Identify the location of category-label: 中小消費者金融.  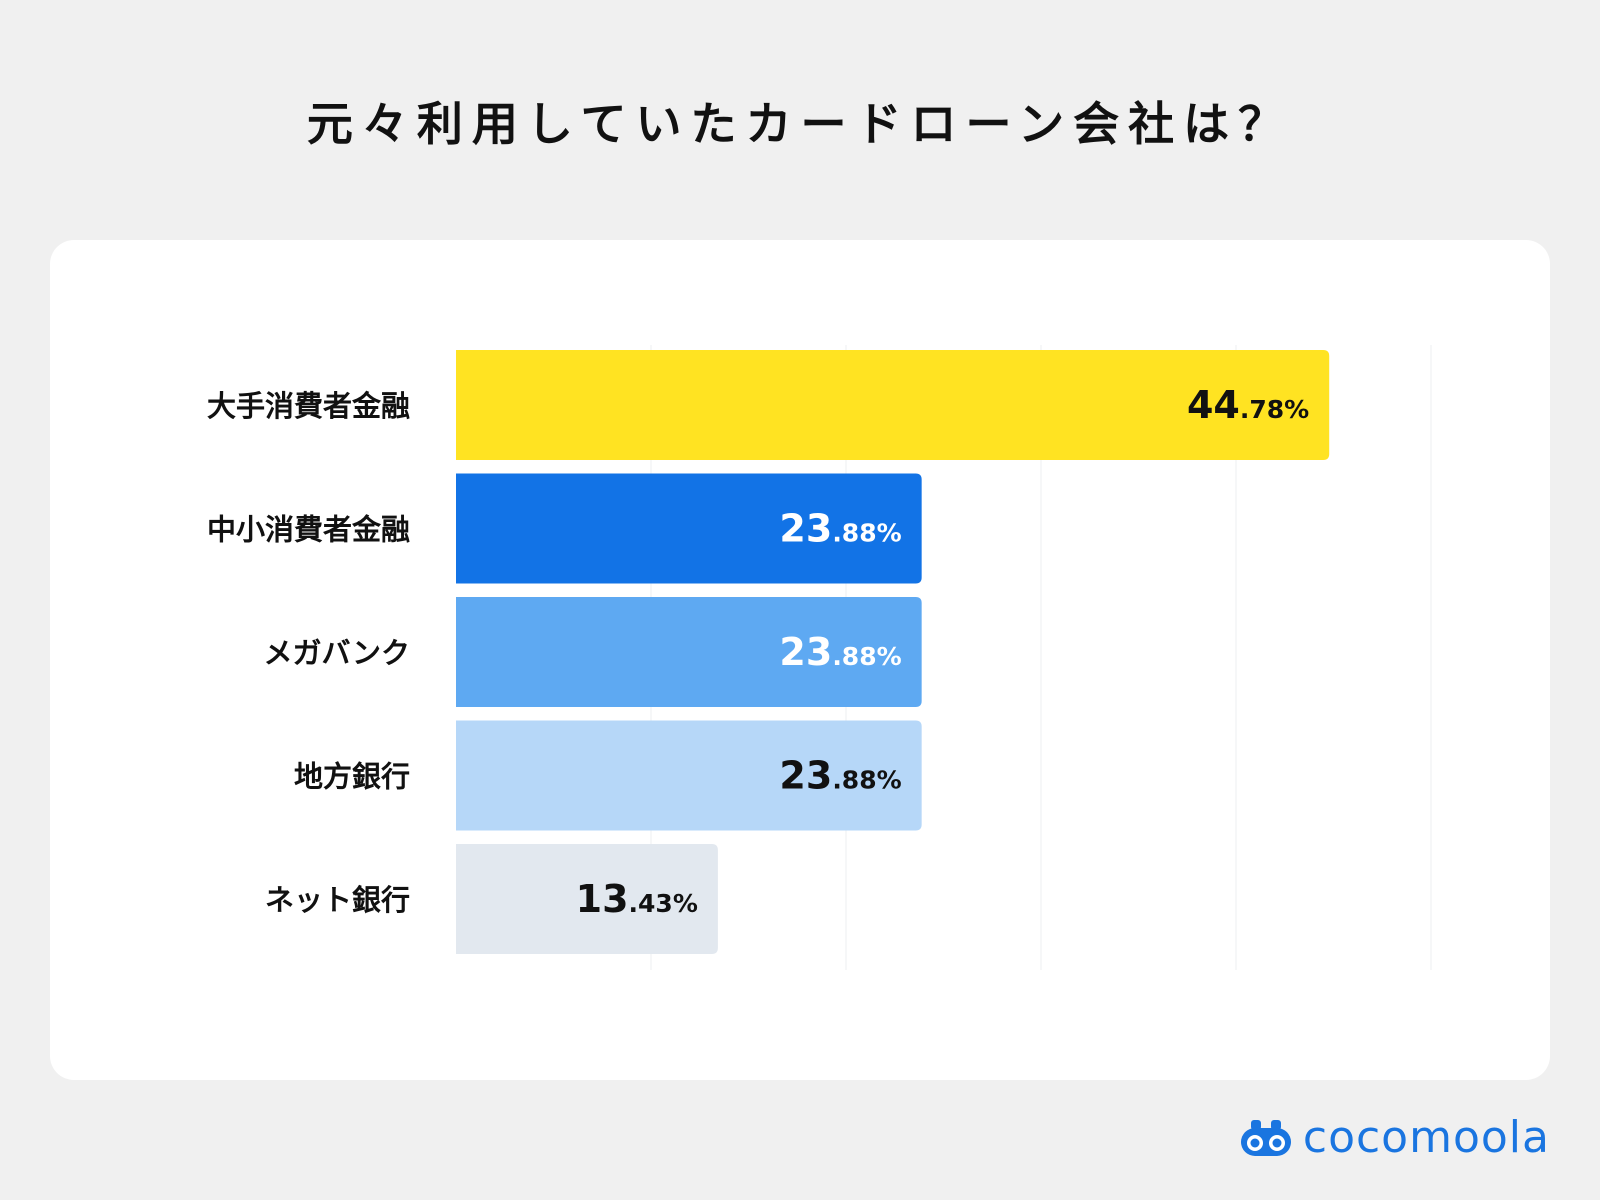
(308, 530).